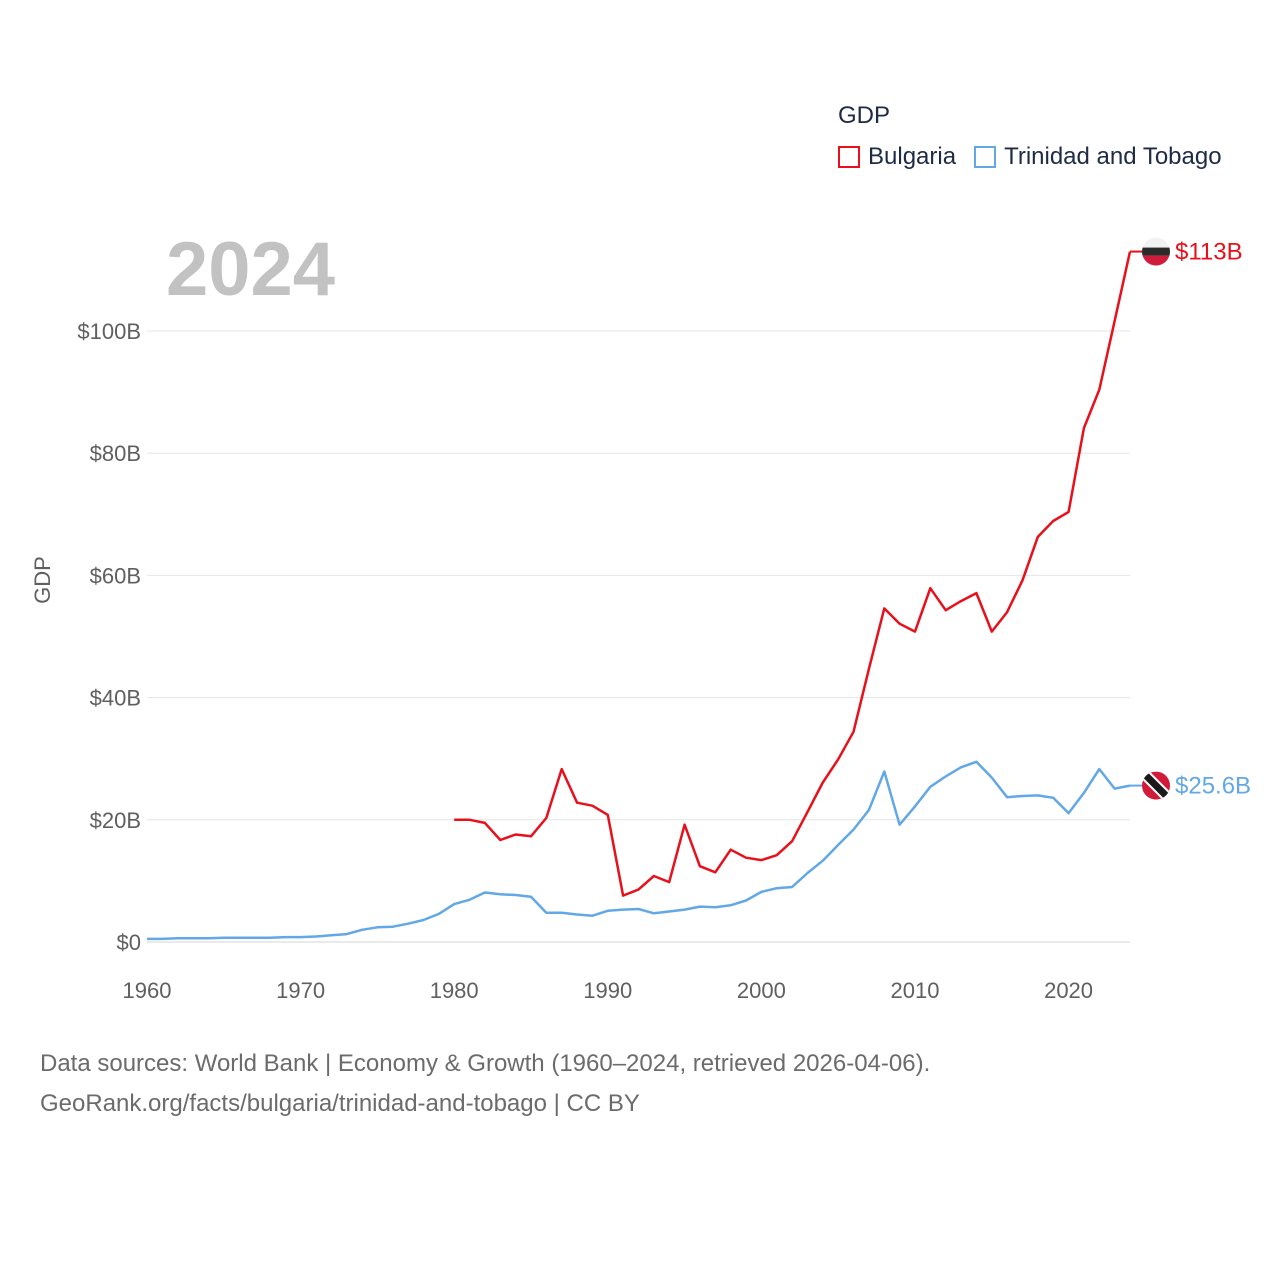 This screenshot has height=1280, width=1280. What do you see at coordinates (115, 698) in the screenshot?
I see `y-tick-label: $40B` at bounding box center [115, 698].